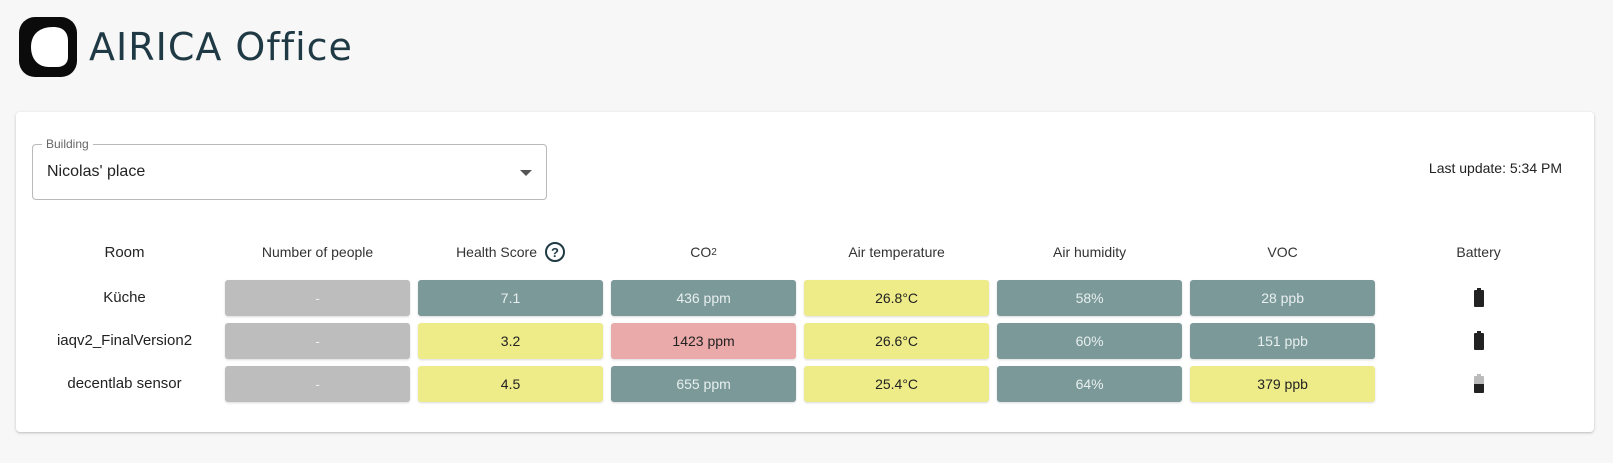 The image size is (1613, 463). Describe the element at coordinates (511, 340) in the screenshot. I see `health-score-cell: 3.2` at that location.